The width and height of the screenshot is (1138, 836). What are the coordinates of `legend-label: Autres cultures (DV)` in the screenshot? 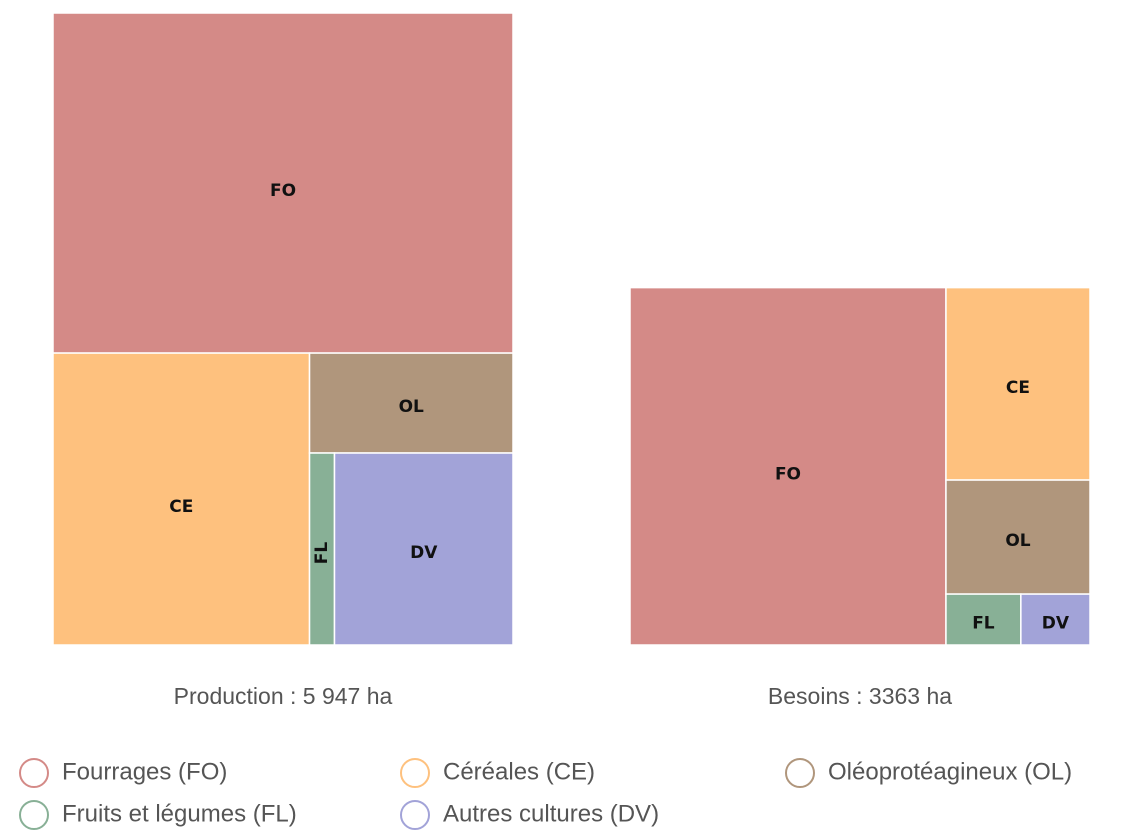 It's located at (551, 813).